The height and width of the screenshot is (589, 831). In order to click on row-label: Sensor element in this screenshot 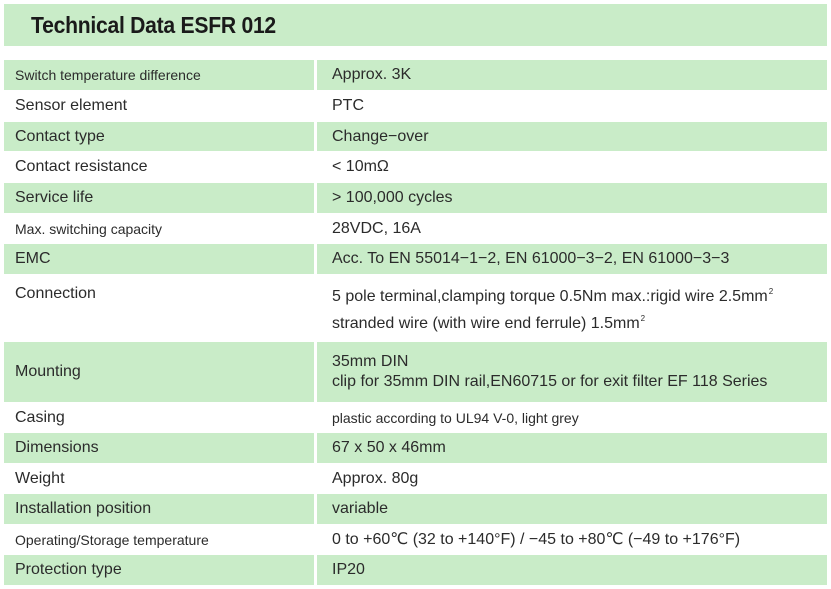, I will do `click(71, 105)`.